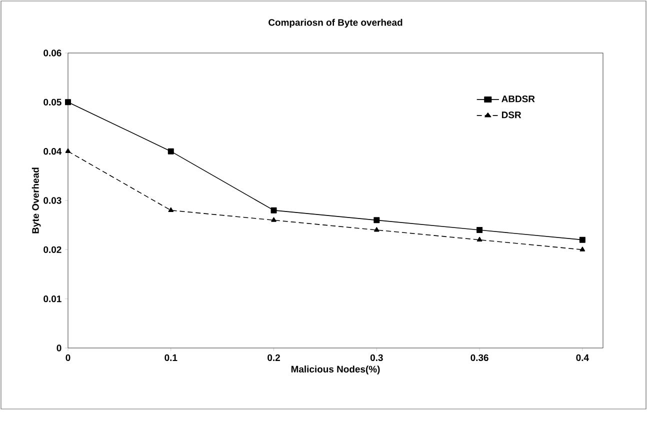 This screenshot has width=647, height=433. What do you see at coordinates (335, 370) in the screenshot?
I see `x-axis-title: Malicious Nodes(%)` at bounding box center [335, 370].